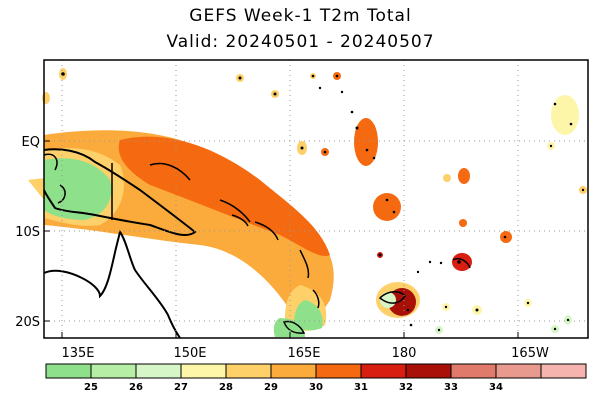 The image size is (601, 402). I want to click on lat-label-10s: 10S, so click(27, 232).